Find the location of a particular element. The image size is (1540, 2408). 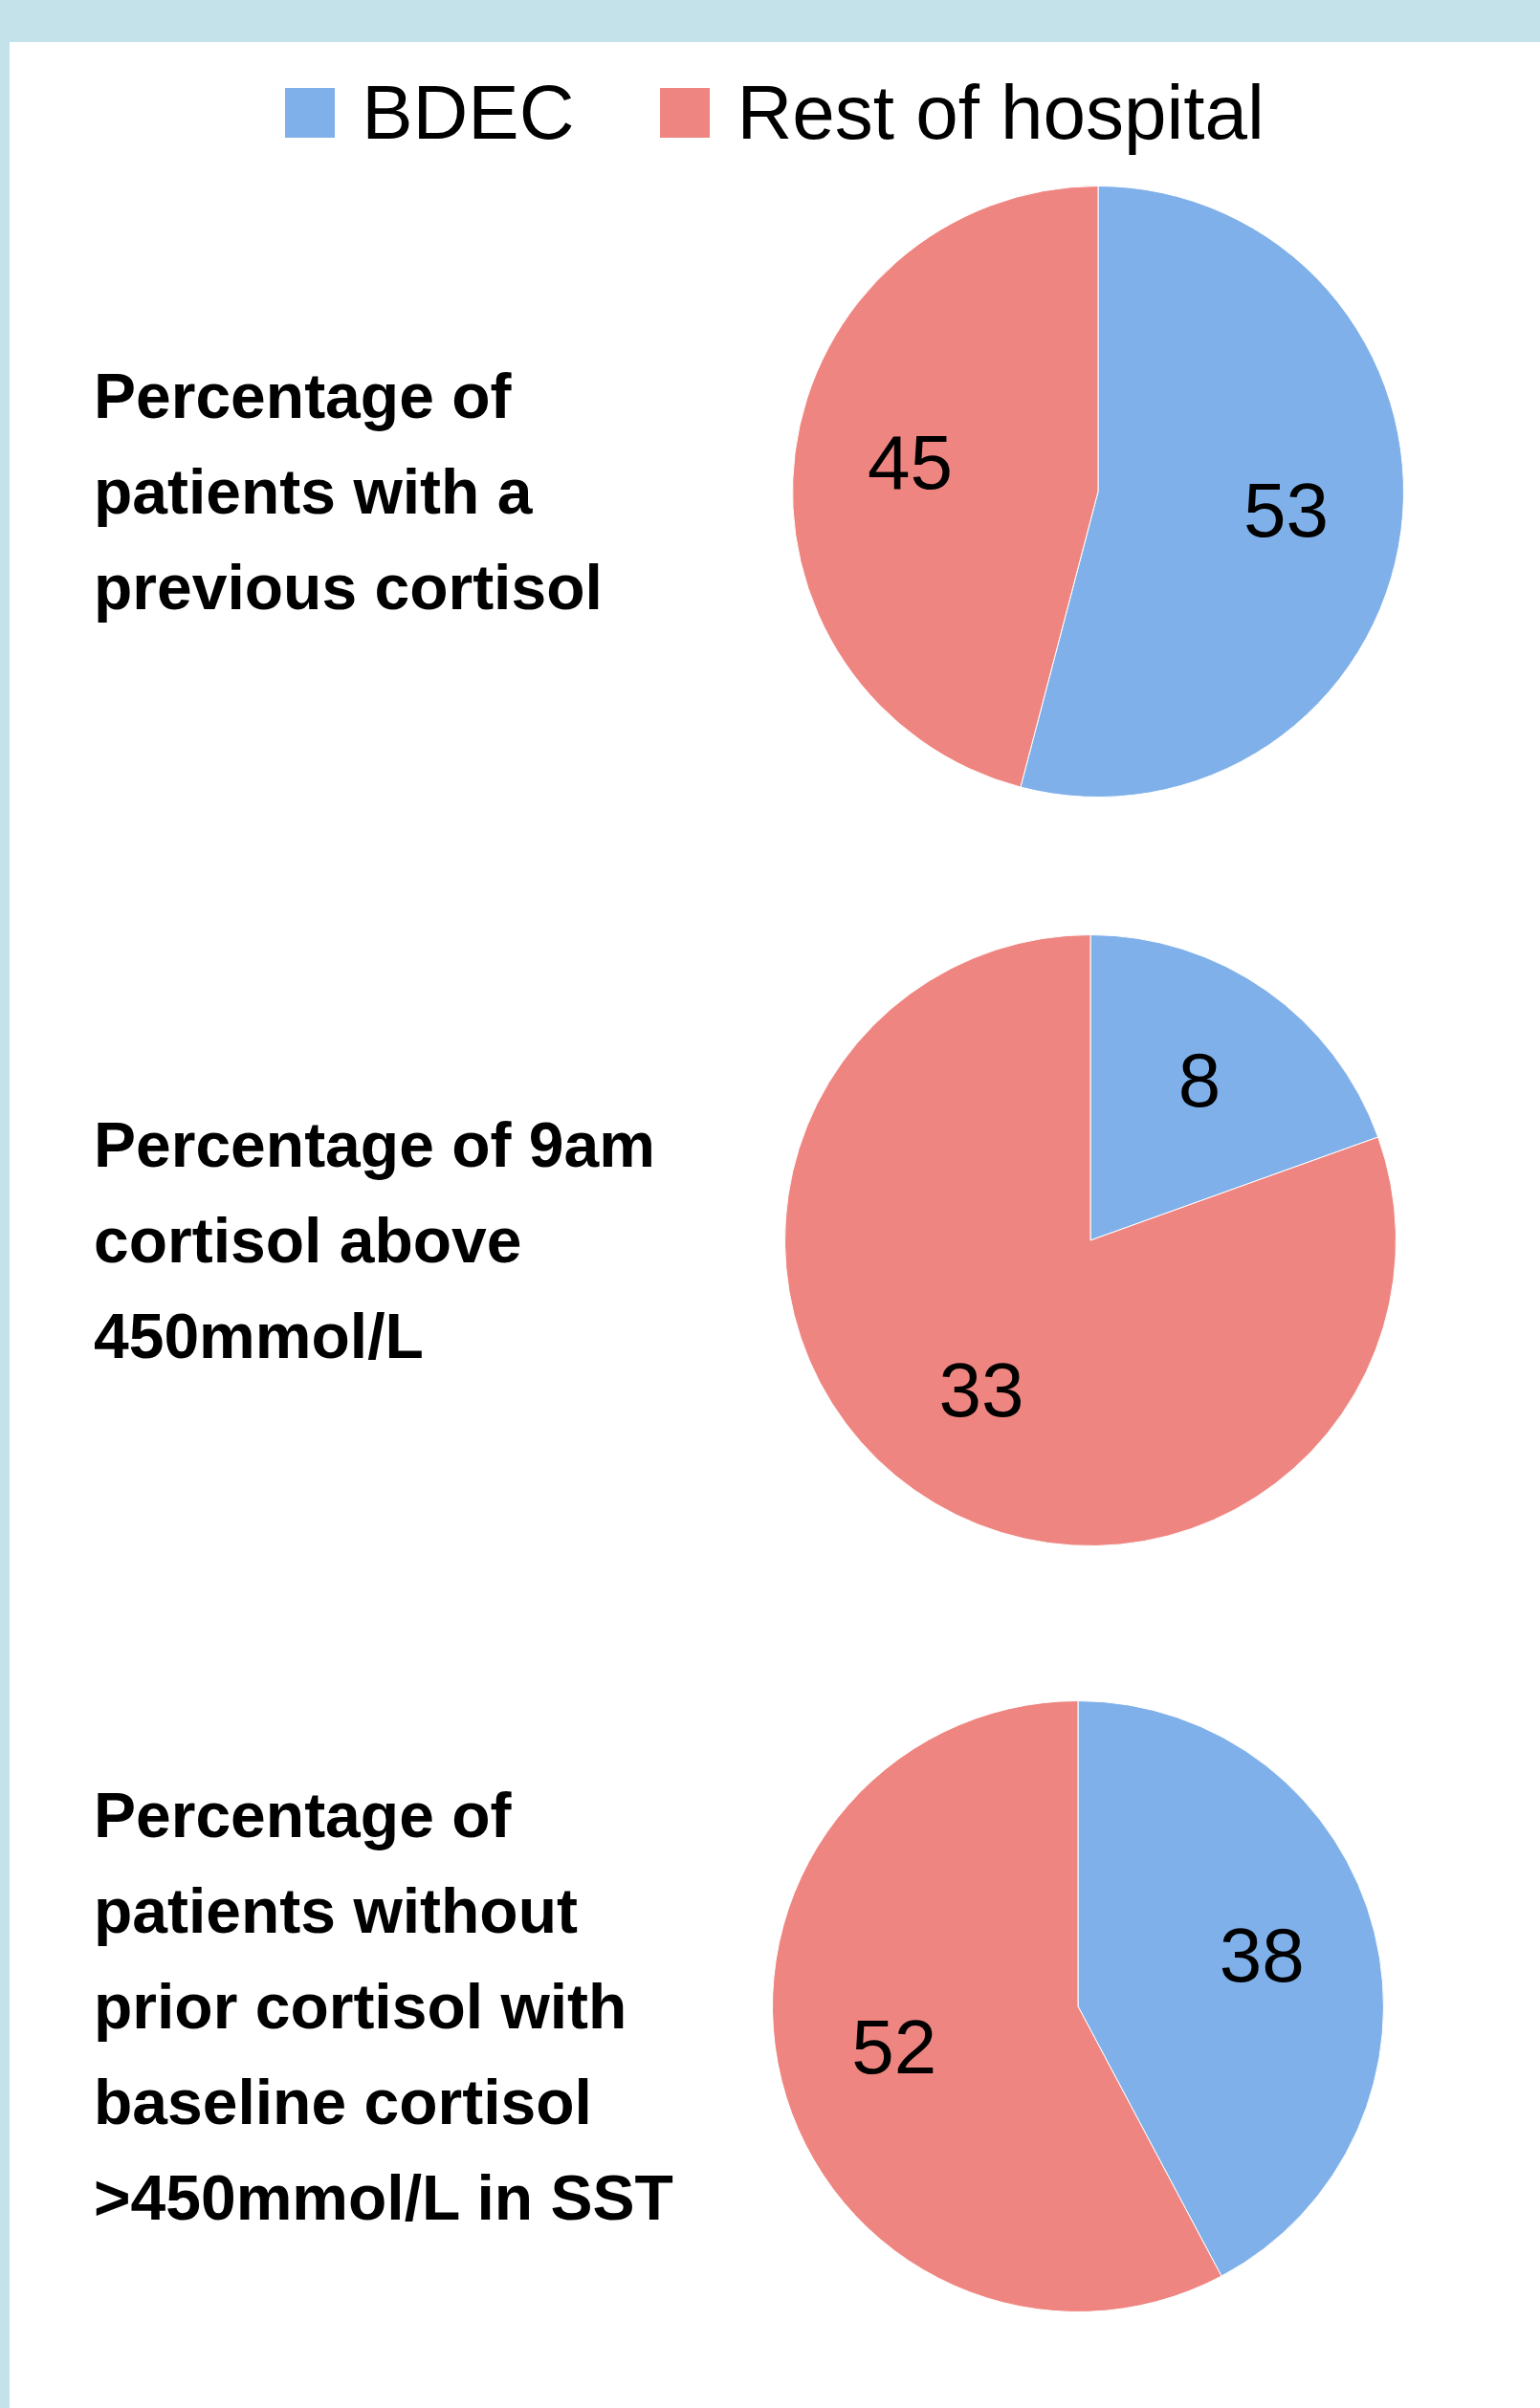

data-label: 52 is located at coordinates (894, 2047).